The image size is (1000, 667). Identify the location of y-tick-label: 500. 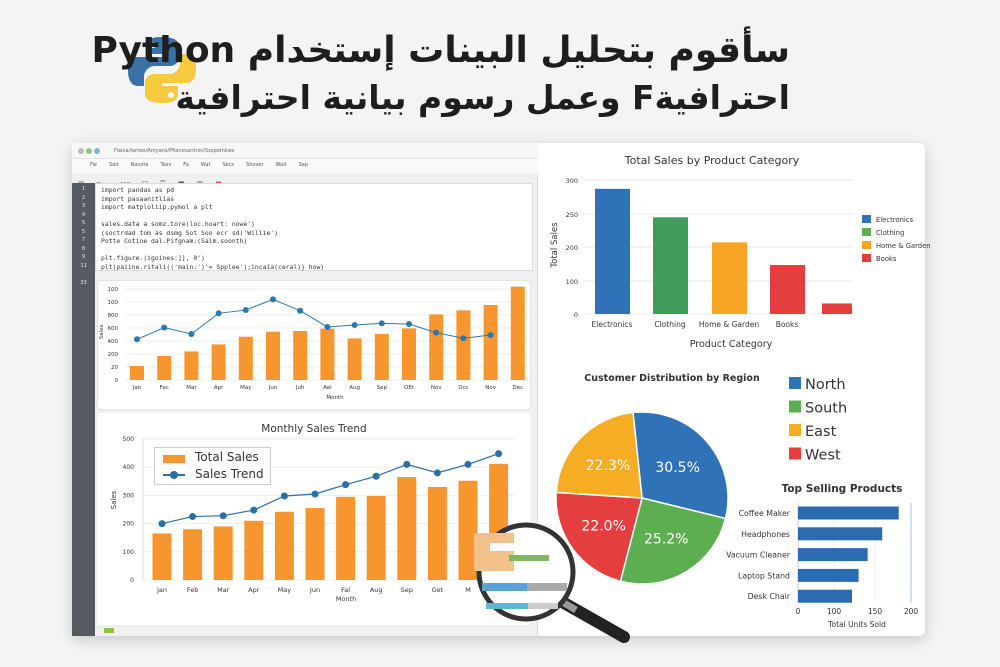
(129, 439).